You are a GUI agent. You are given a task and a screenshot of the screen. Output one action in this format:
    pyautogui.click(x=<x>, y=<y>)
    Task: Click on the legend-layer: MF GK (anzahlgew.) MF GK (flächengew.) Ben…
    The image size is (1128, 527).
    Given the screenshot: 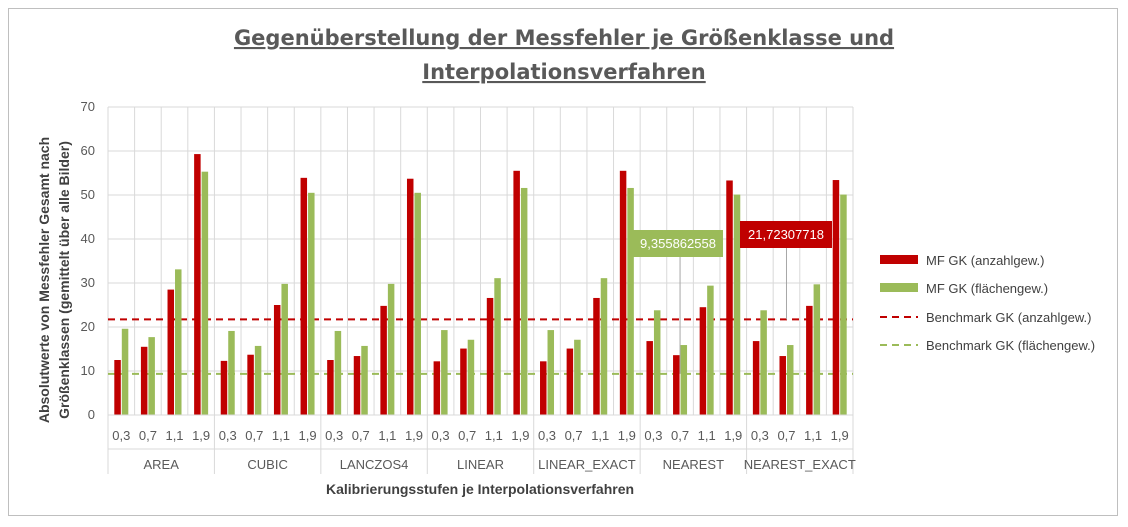 What is the action you would take?
    pyautogui.click(x=987, y=303)
    